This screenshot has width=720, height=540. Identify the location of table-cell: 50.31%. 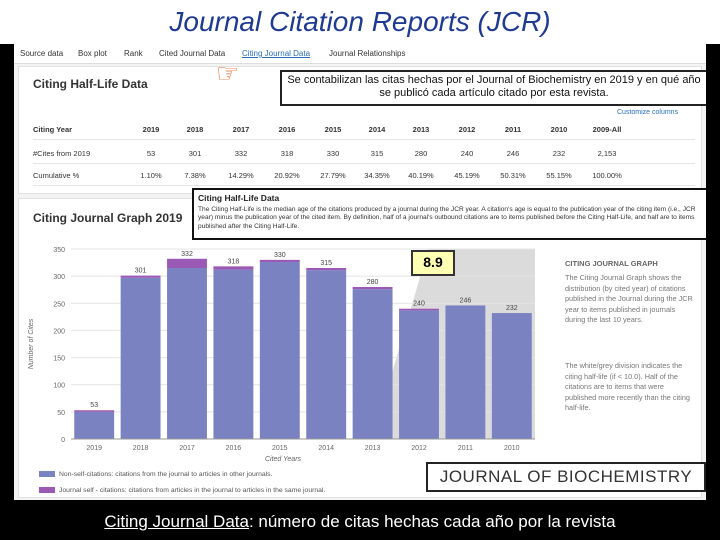
(513, 175).